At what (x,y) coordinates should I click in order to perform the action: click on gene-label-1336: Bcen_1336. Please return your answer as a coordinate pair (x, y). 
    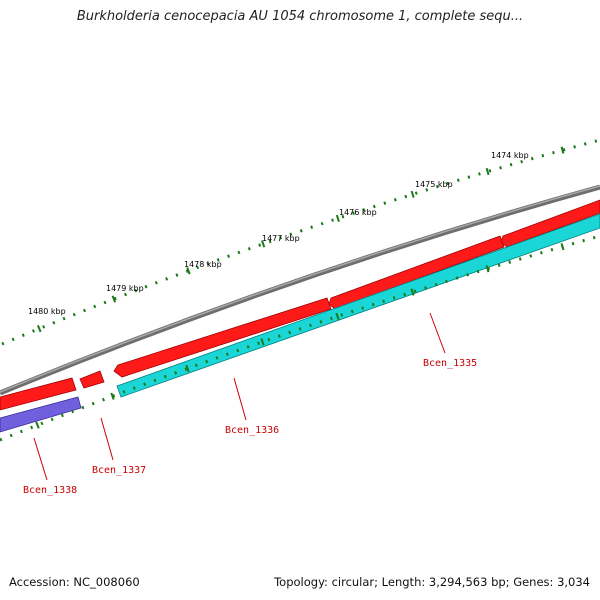
    Looking at the image, I should click on (252, 430).